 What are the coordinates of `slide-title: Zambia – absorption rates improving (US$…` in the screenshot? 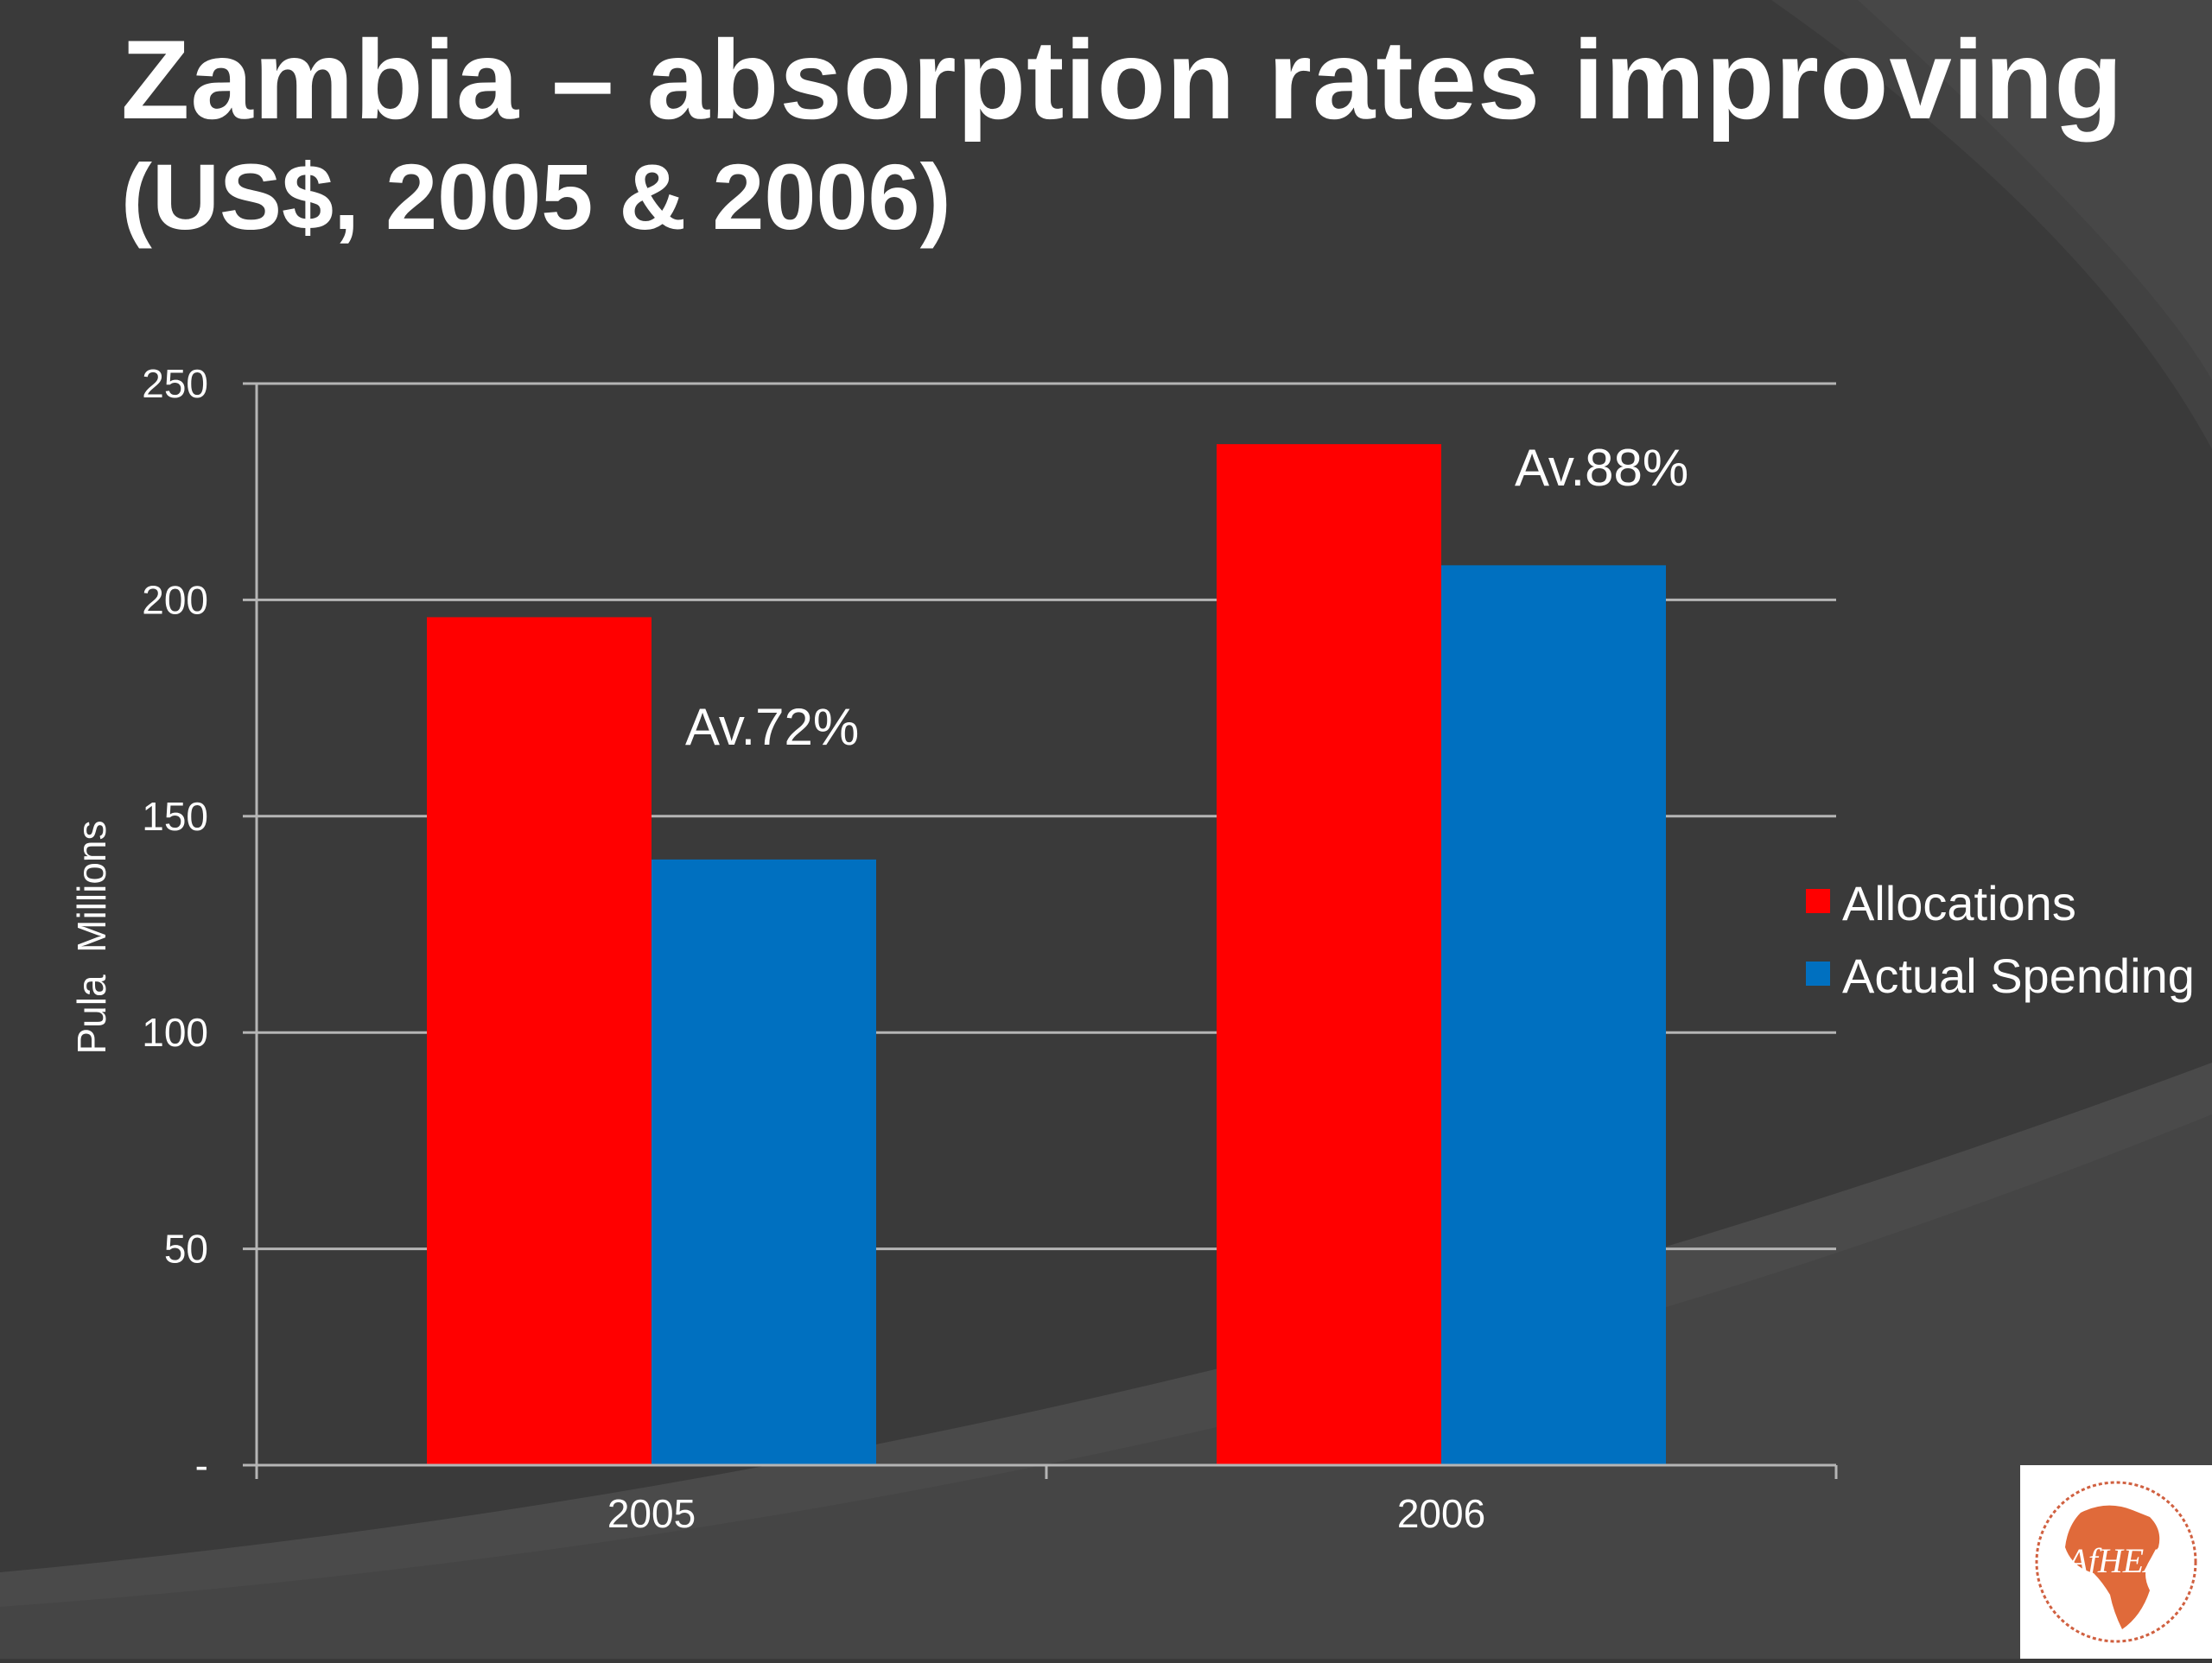 It's located at (1122, 134).